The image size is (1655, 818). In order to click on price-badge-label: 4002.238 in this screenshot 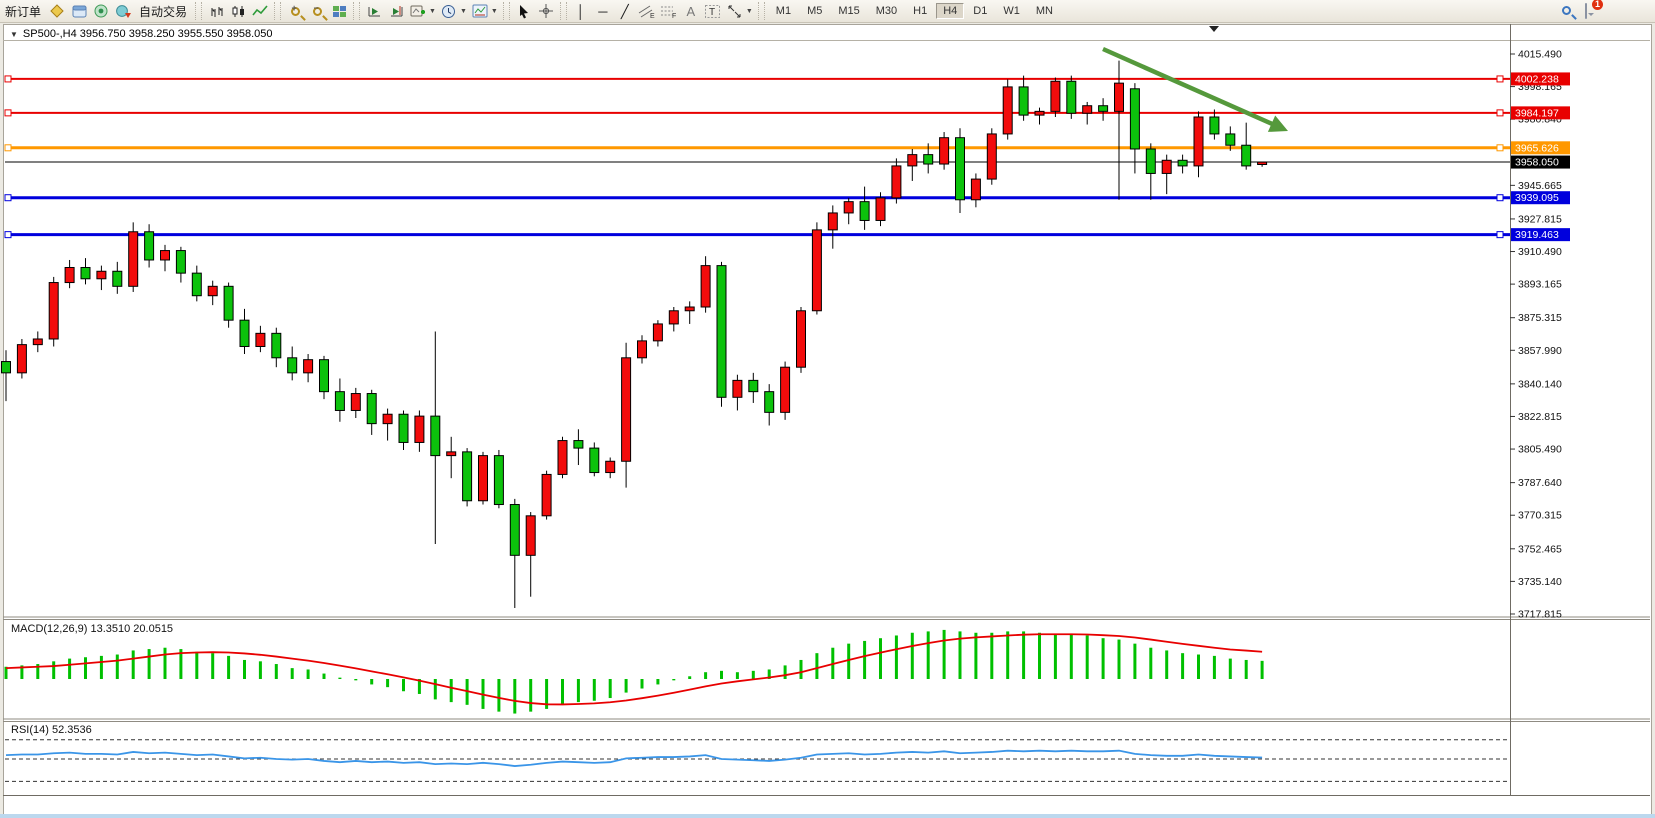, I will do `click(1537, 79)`.